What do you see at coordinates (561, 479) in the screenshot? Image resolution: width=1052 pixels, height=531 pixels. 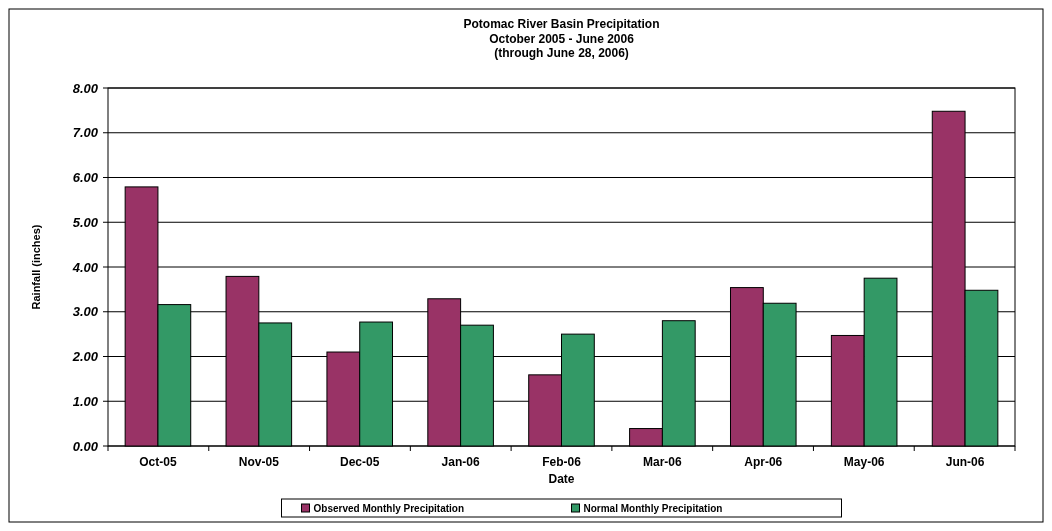 I see `x-axis-title: Date` at bounding box center [561, 479].